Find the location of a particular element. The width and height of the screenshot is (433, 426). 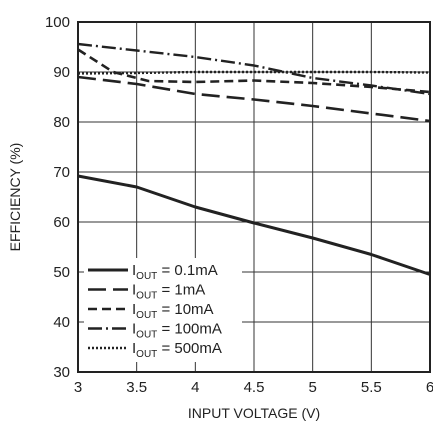

x-tick-label: 4 is located at coordinates (195, 387).